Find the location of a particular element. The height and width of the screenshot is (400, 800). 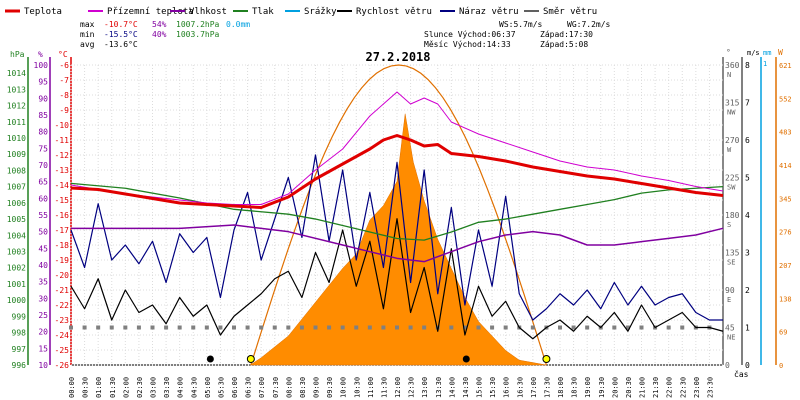

sunset-marker is located at coordinates (546, 359).